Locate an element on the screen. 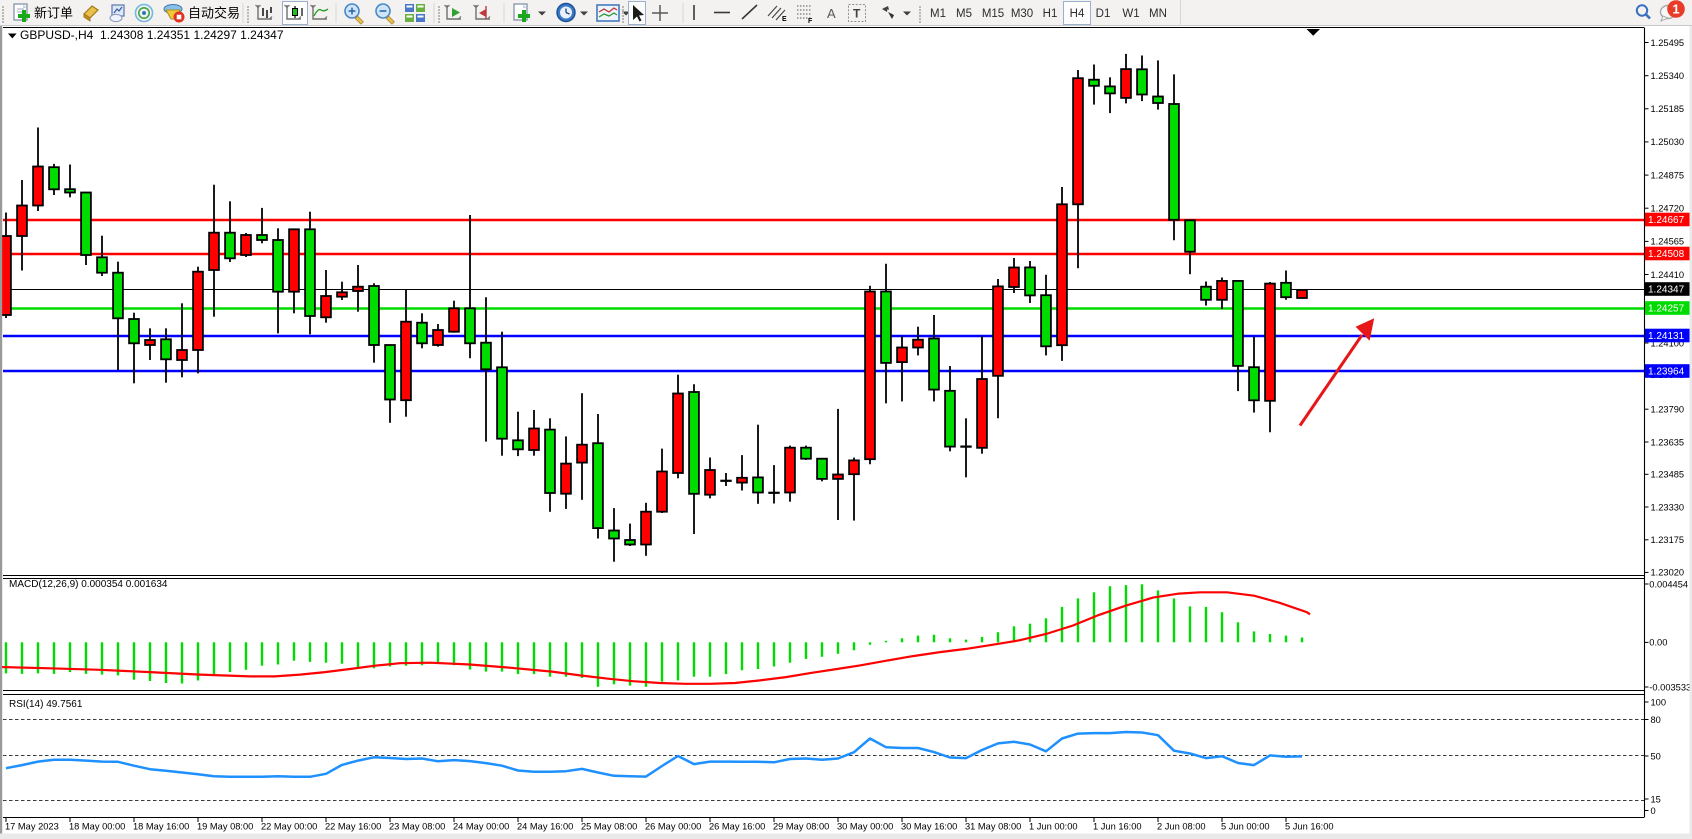 This screenshot has width=1692, height=839. svg-text: 17 May 2023 is located at coordinates (32, 827).